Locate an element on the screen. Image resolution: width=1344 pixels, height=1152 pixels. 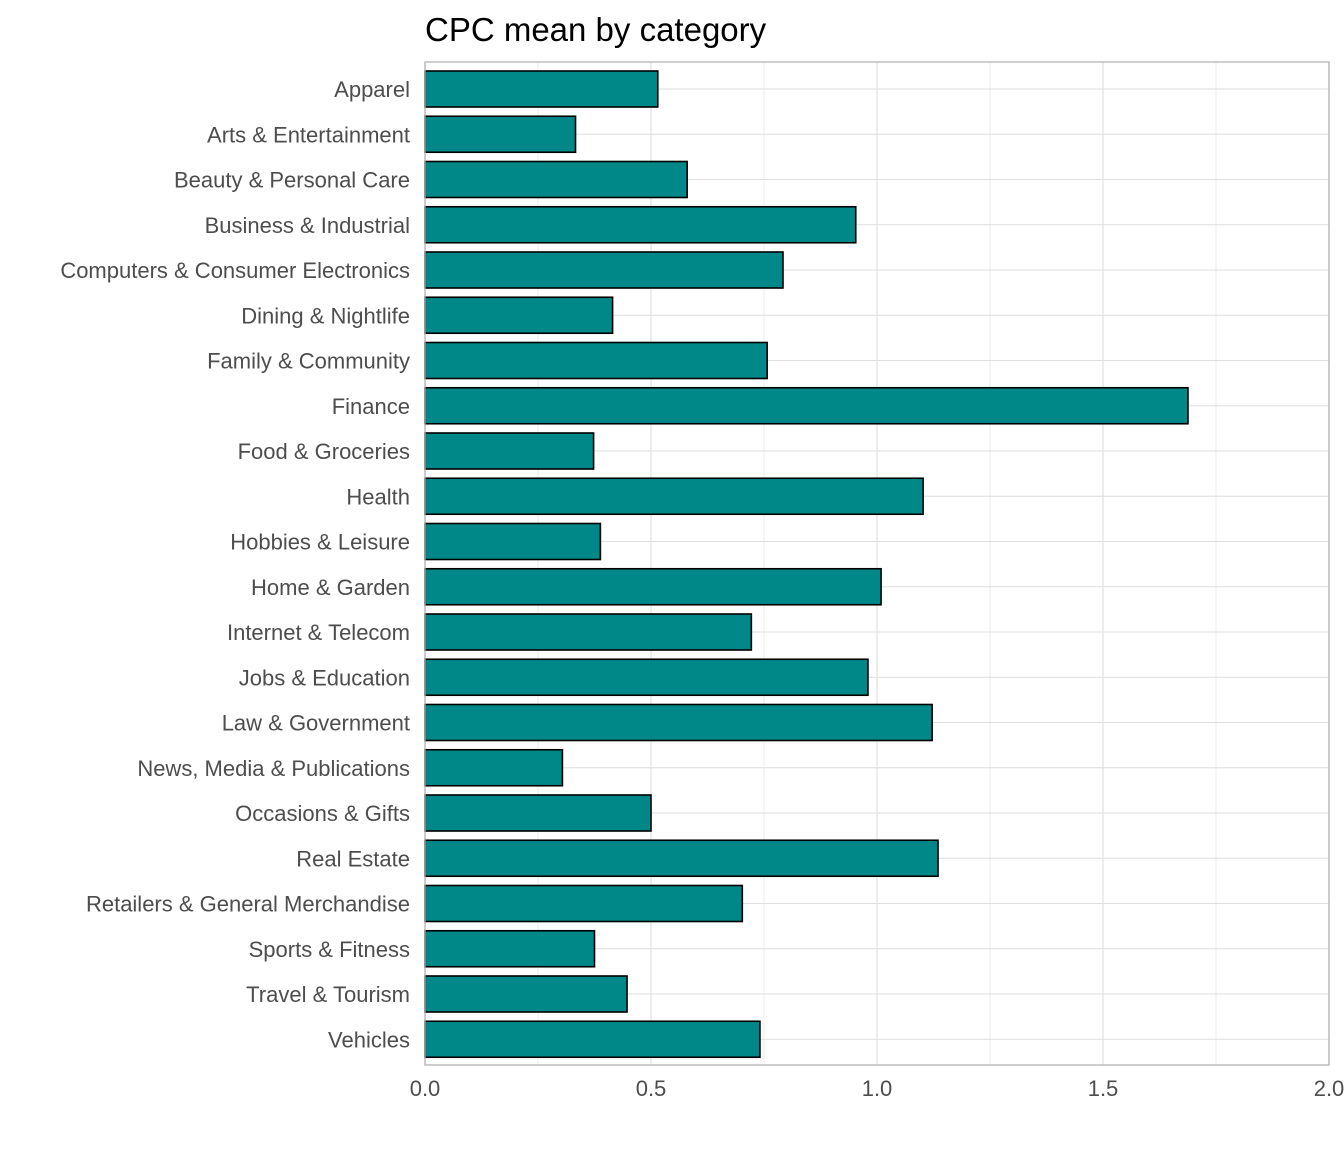
category-label: Jobs & Education is located at coordinates (324, 677).